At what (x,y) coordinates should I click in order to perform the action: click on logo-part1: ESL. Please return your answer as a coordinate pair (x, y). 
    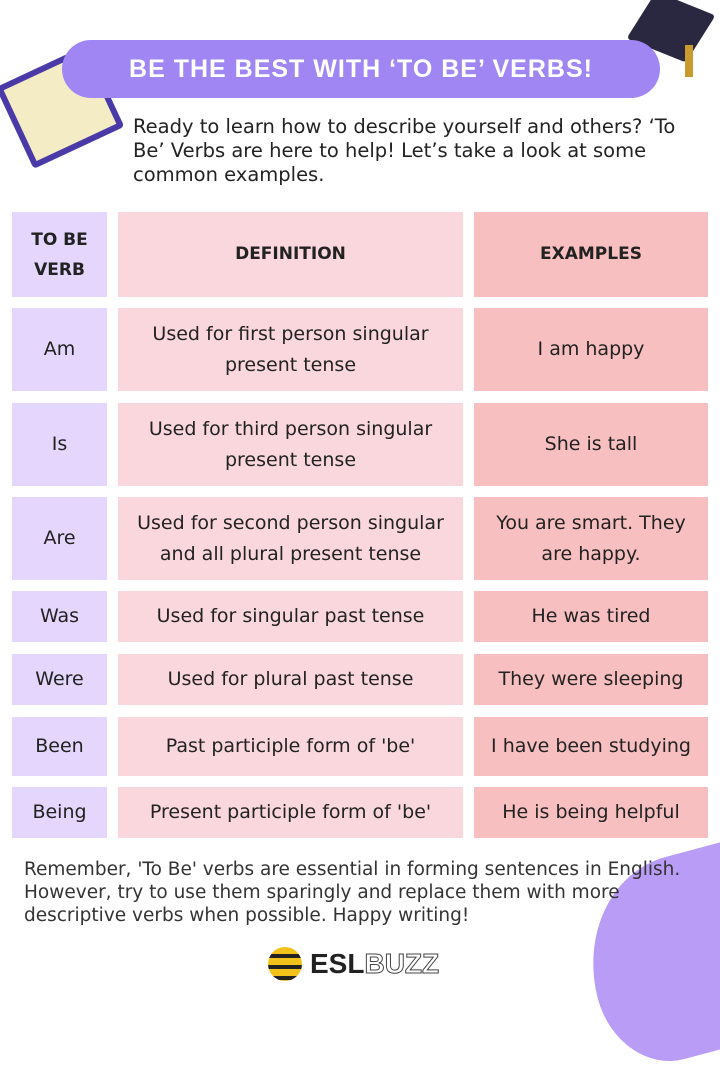
    Looking at the image, I should click on (337, 963).